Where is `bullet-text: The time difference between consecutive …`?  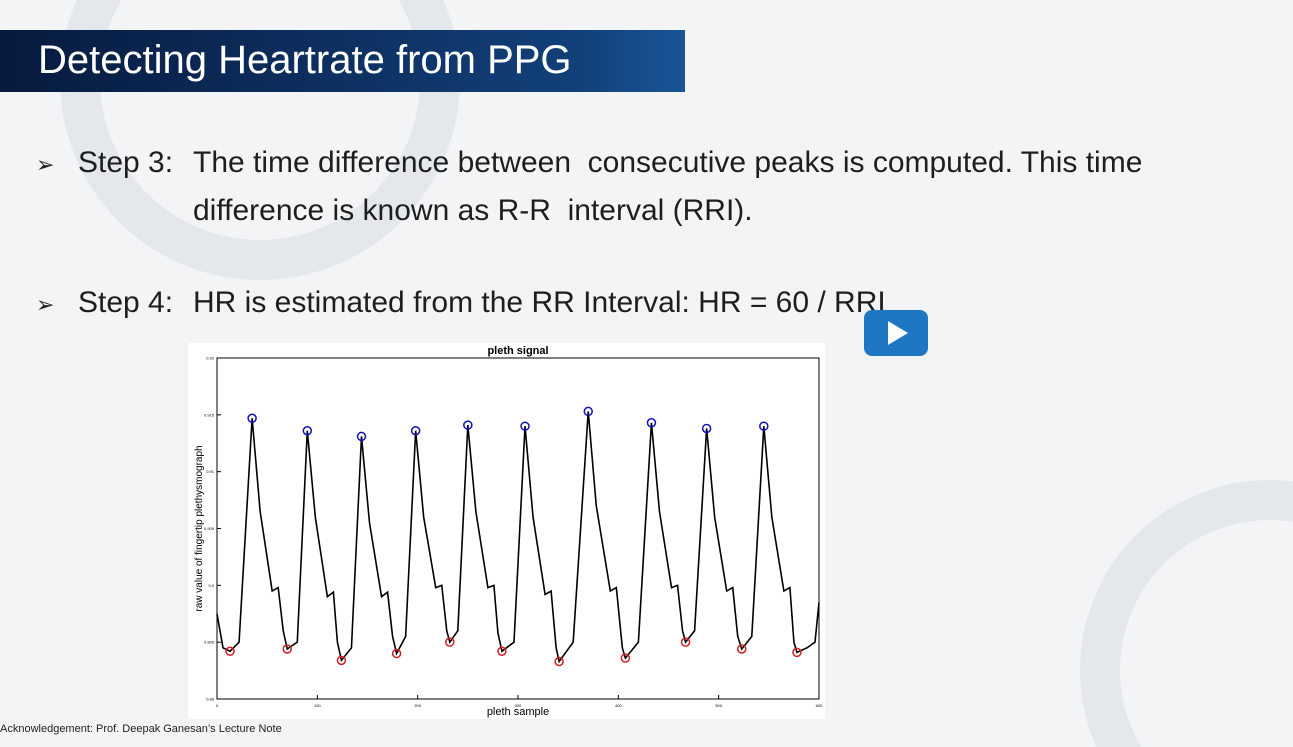
bullet-text: The time difference between consecutive … is located at coordinates (672, 186).